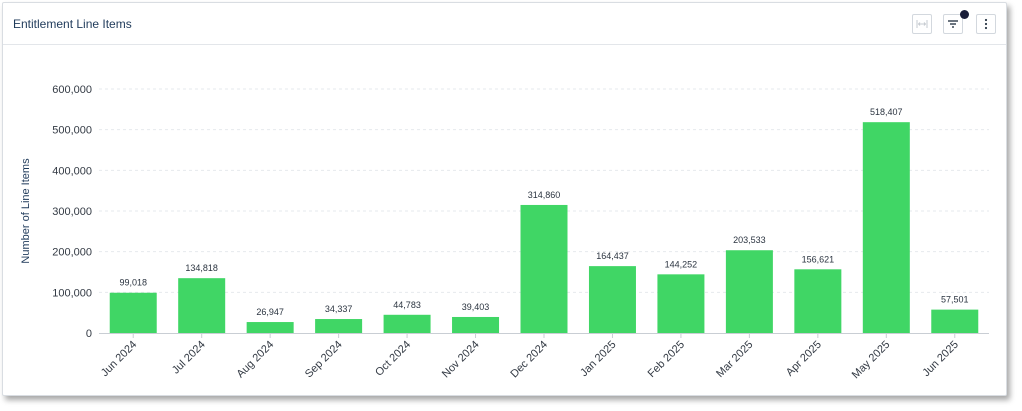 The height and width of the screenshot is (411, 1022). What do you see at coordinates (72, 171) in the screenshot?
I see `y-tick-label: 400,000` at bounding box center [72, 171].